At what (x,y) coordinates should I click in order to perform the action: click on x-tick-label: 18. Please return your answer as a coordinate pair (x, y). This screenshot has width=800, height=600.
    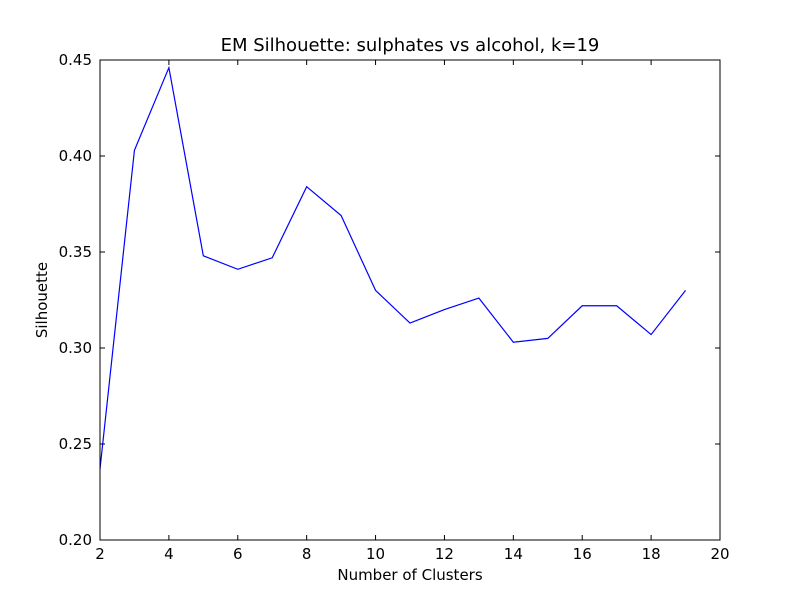
    Looking at the image, I should click on (651, 554).